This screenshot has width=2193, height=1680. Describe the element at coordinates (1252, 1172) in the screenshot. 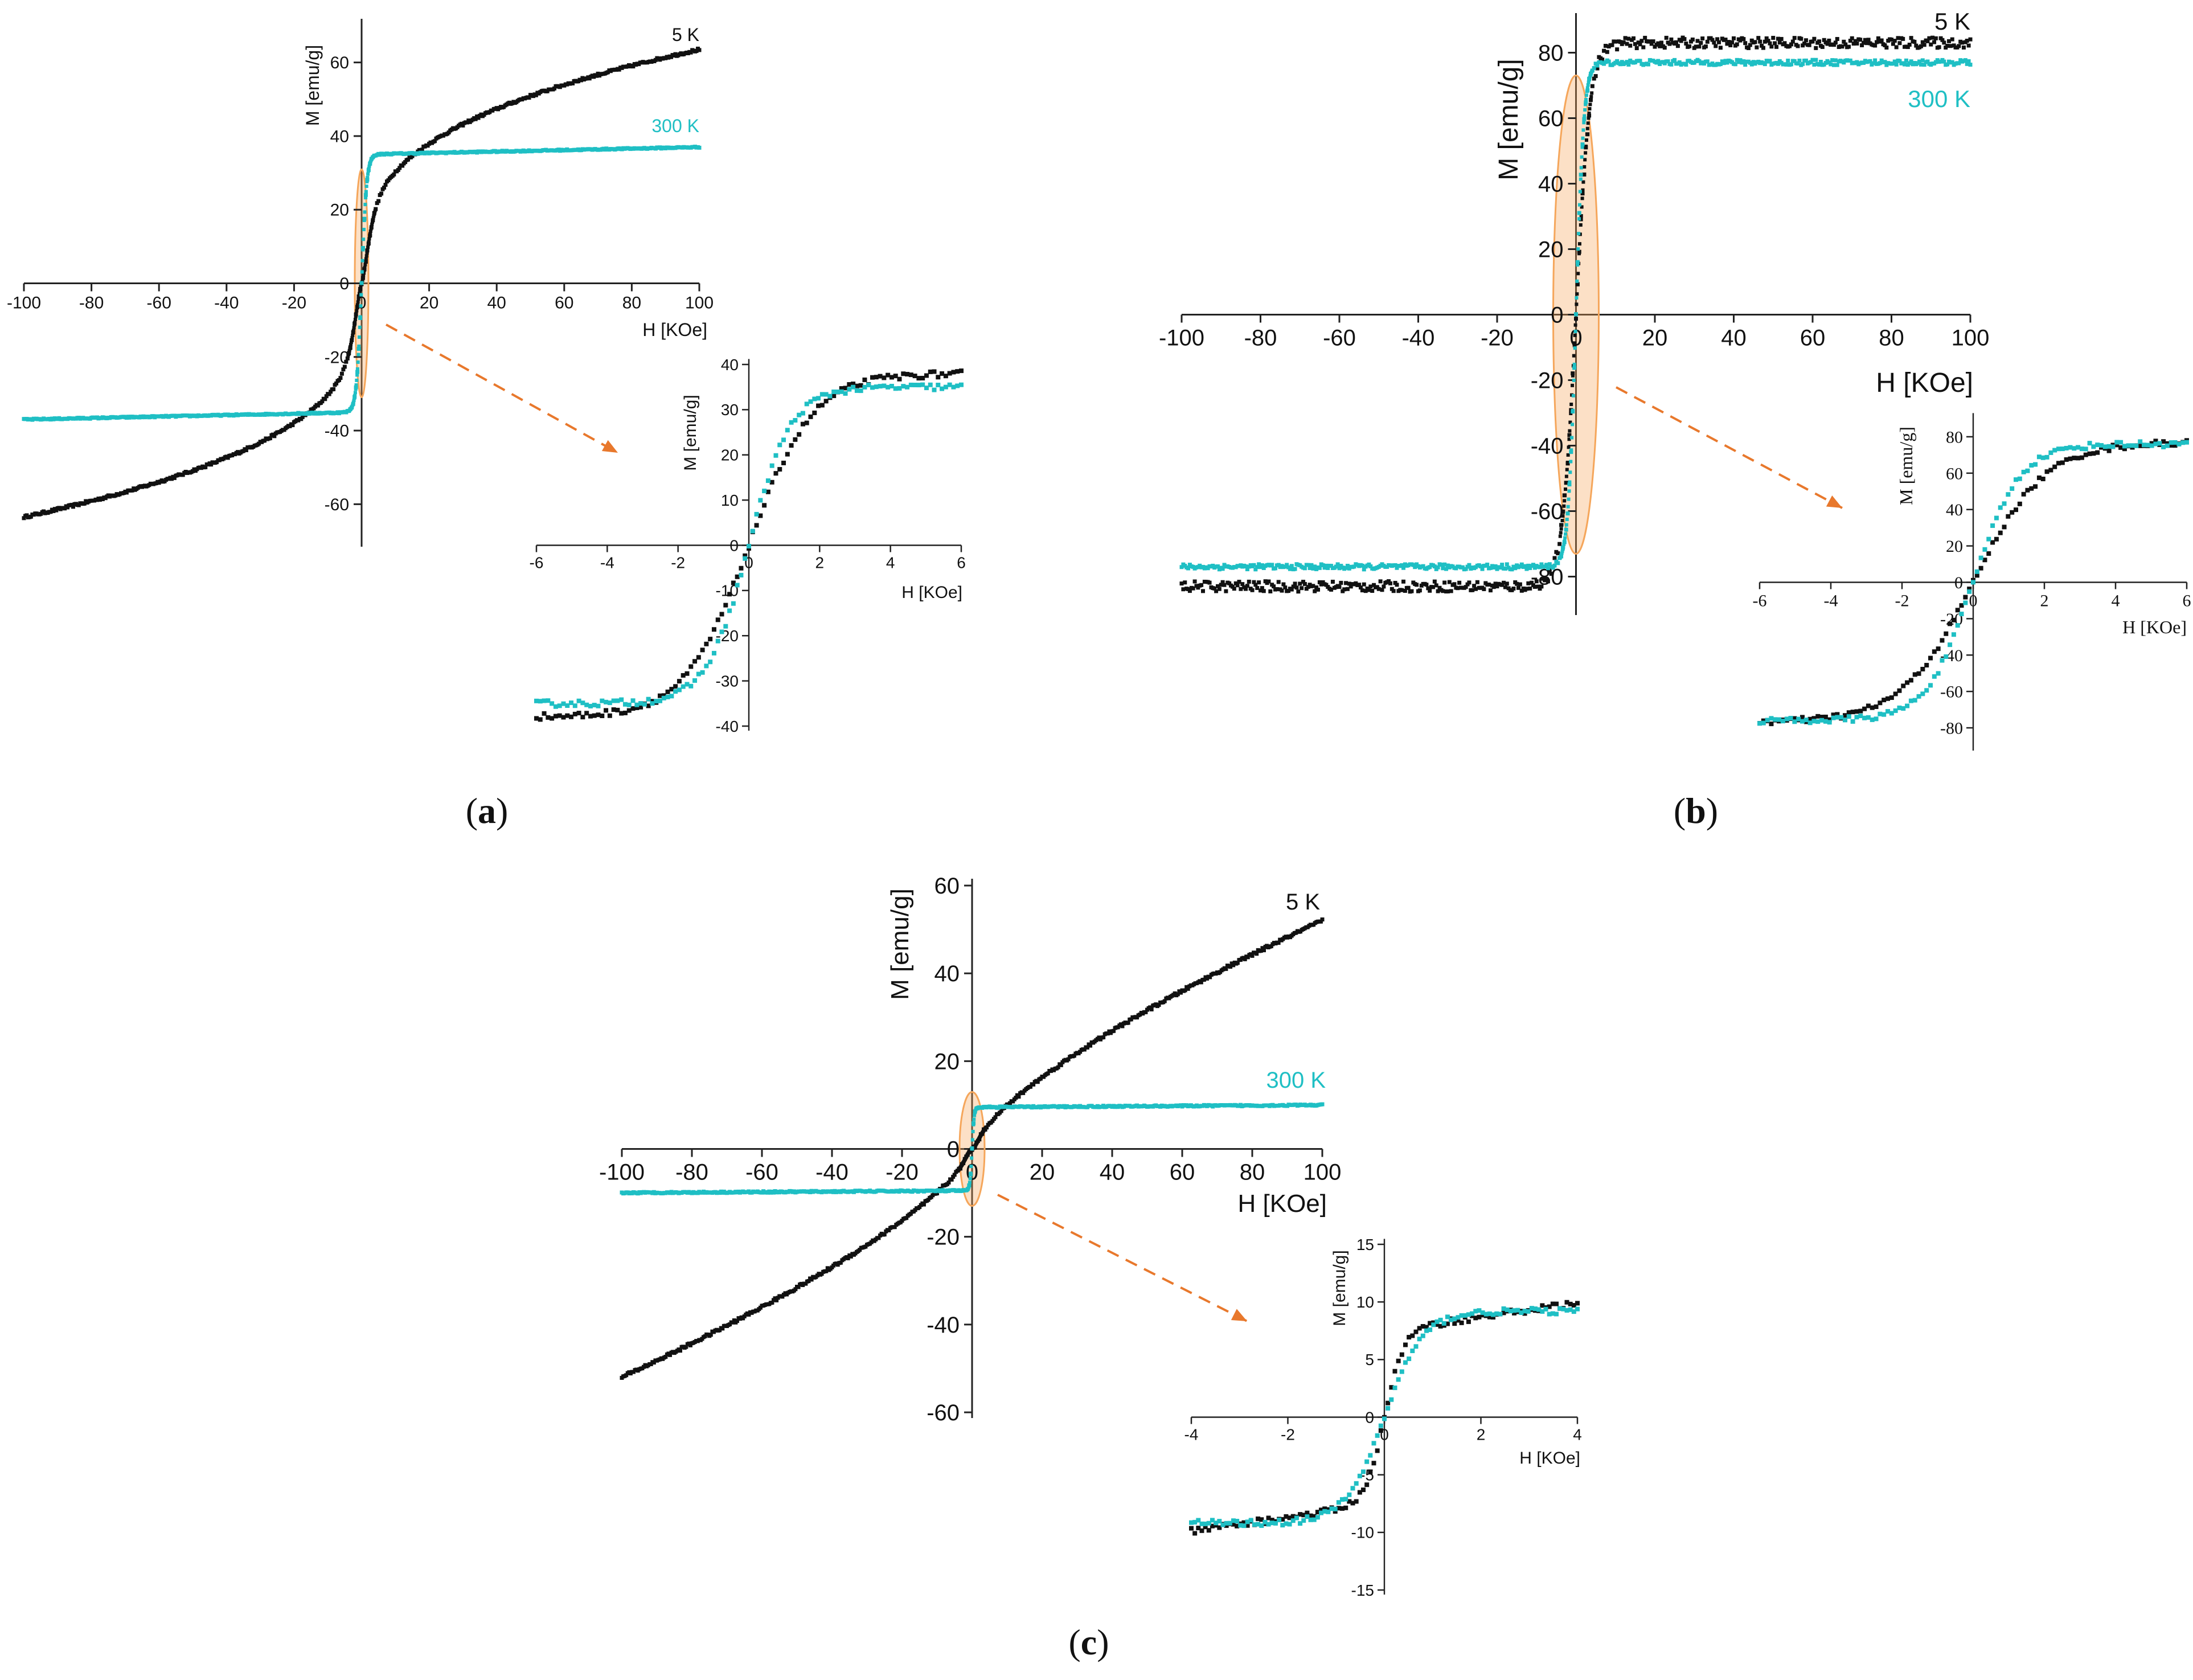

I see `panel-c-main-xtick-label: 80` at that location.